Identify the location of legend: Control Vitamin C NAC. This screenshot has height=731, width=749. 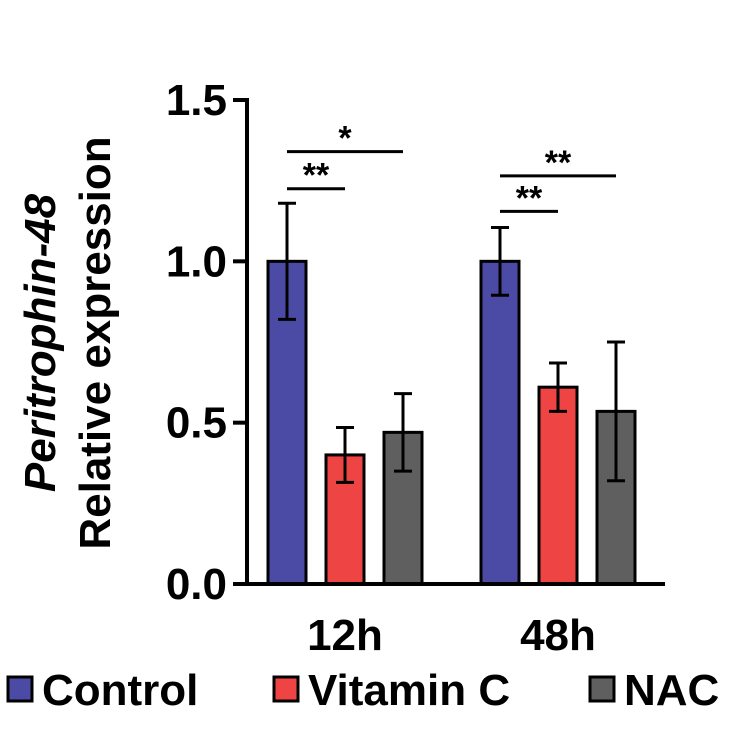
(362, 690).